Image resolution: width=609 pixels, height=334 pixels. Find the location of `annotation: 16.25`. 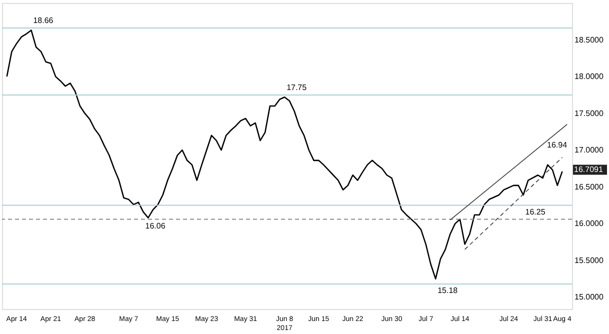

annotation: 16.25 is located at coordinates (535, 211).